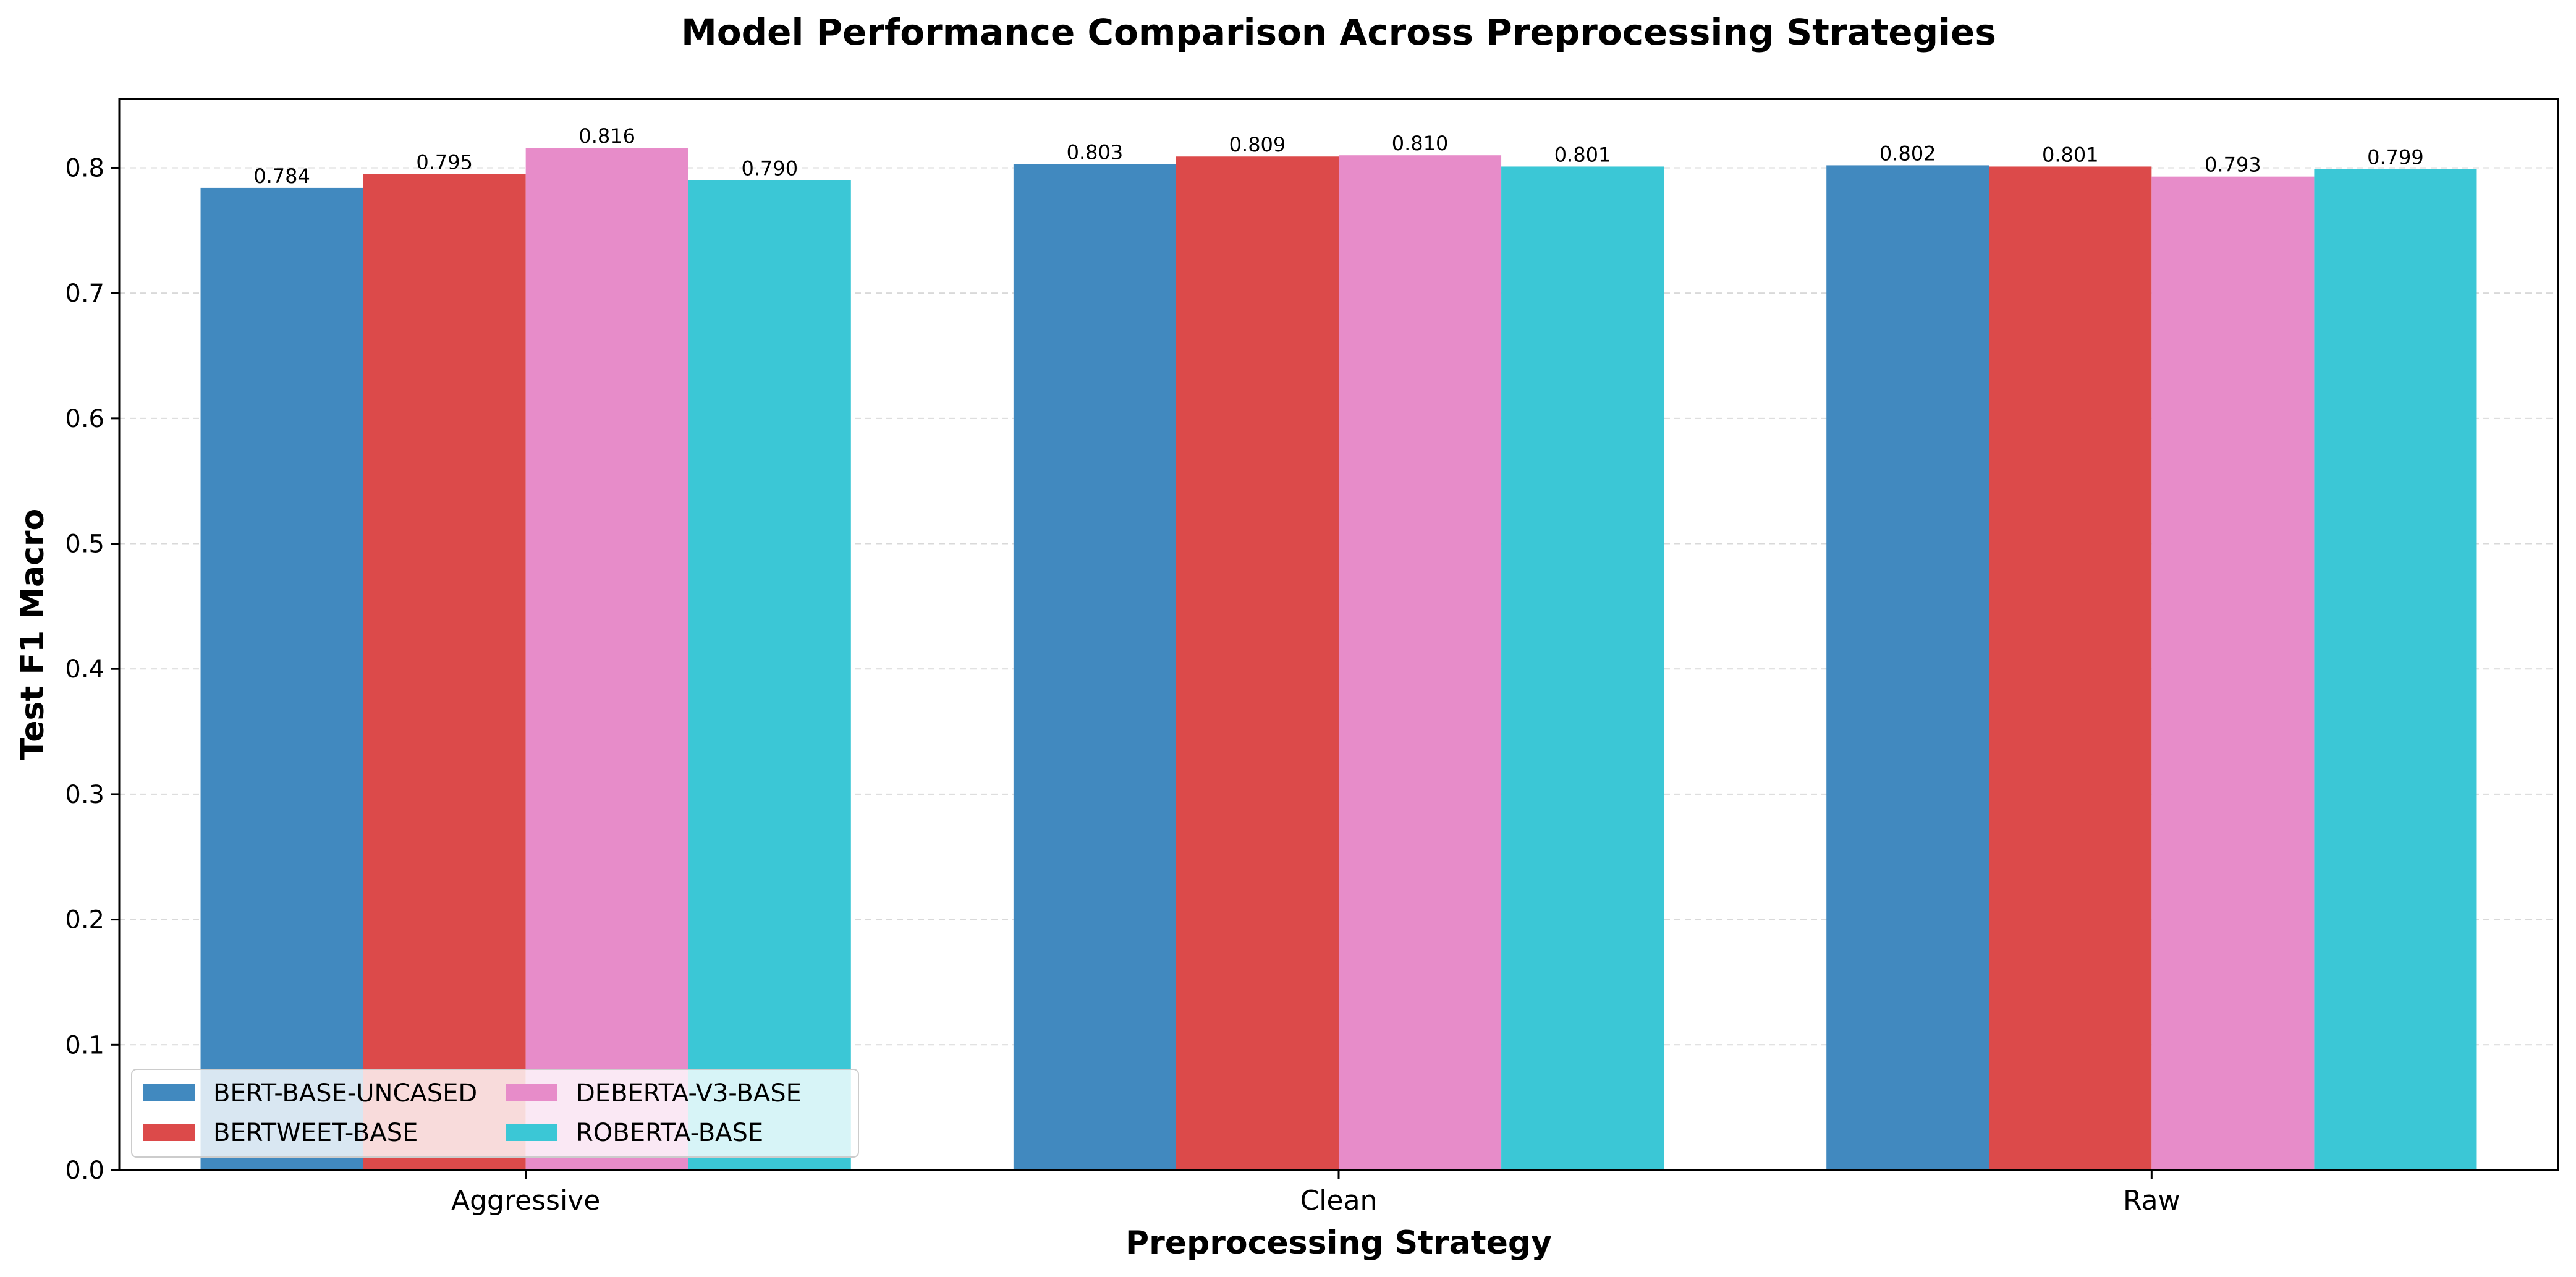 This screenshot has height=1277, width=2576. What do you see at coordinates (84, 293) in the screenshot?
I see `y-tick-label: 0.7` at bounding box center [84, 293].